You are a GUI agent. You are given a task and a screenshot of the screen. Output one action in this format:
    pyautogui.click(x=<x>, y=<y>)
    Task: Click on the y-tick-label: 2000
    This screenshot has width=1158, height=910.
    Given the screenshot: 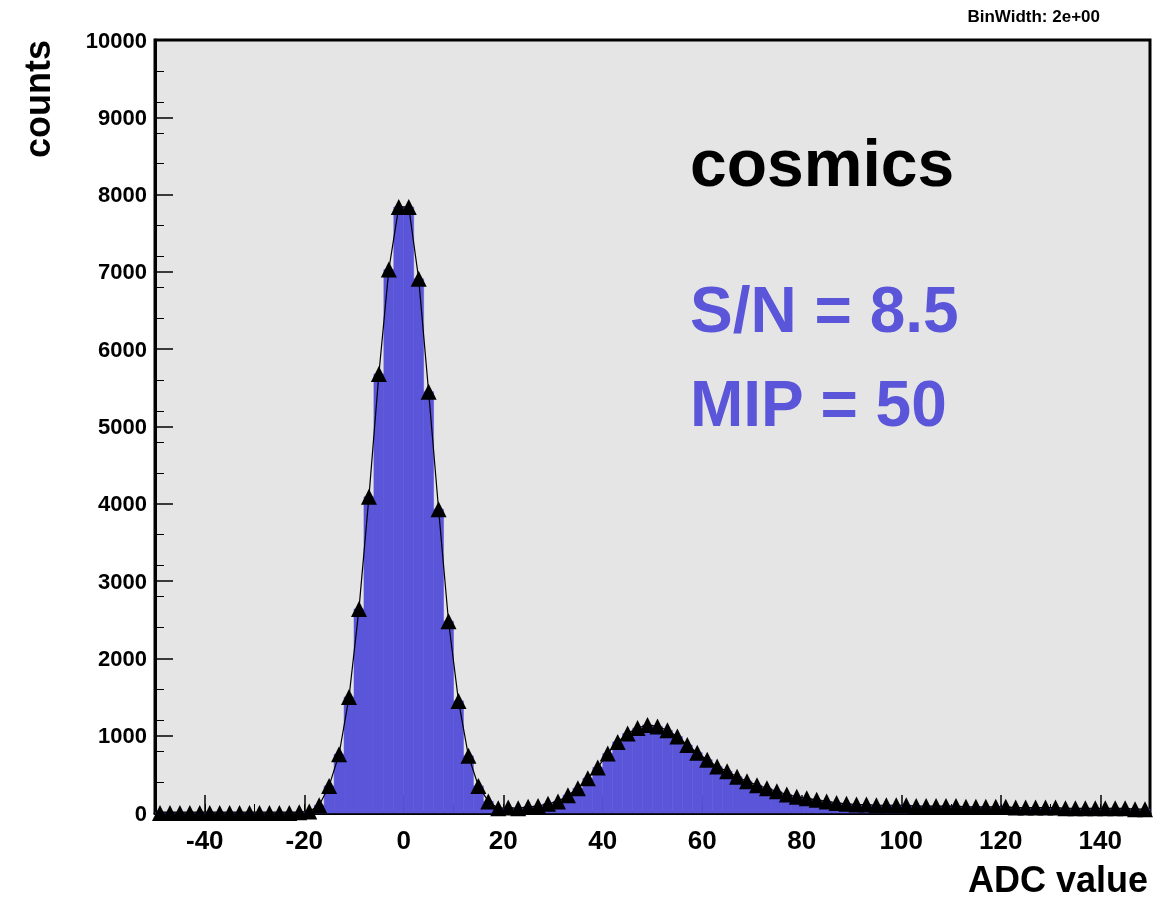 What is the action you would take?
    pyautogui.click(x=122, y=658)
    